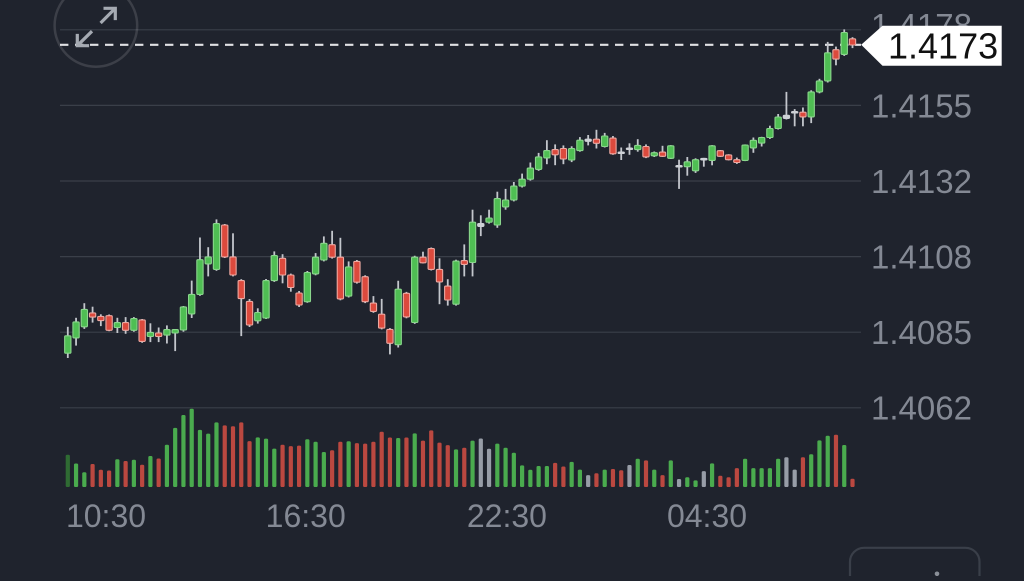 The image size is (1024, 581). What do you see at coordinates (921, 257) in the screenshot?
I see `svg-text: 1.4108` at bounding box center [921, 257].